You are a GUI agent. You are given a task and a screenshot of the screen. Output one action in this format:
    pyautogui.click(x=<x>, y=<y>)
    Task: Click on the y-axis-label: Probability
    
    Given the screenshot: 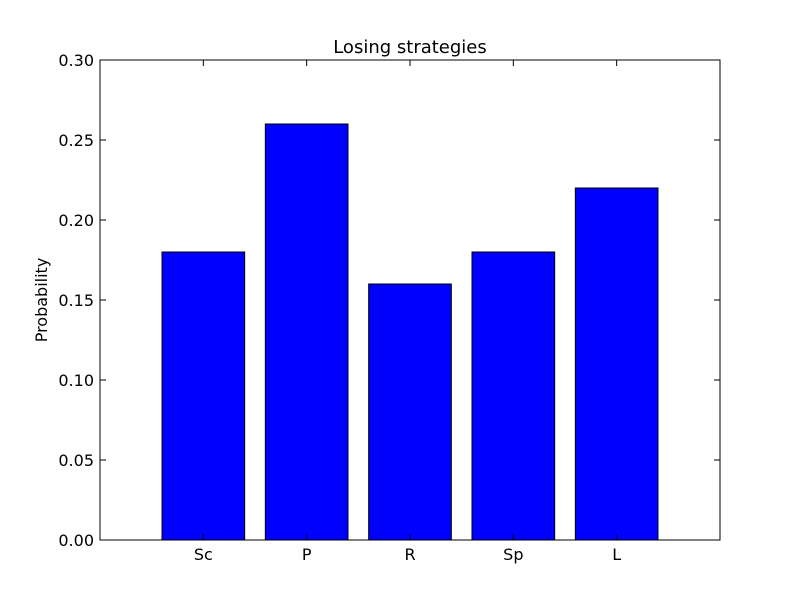 What is the action you would take?
    pyautogui.click(x=41, y=300)
    